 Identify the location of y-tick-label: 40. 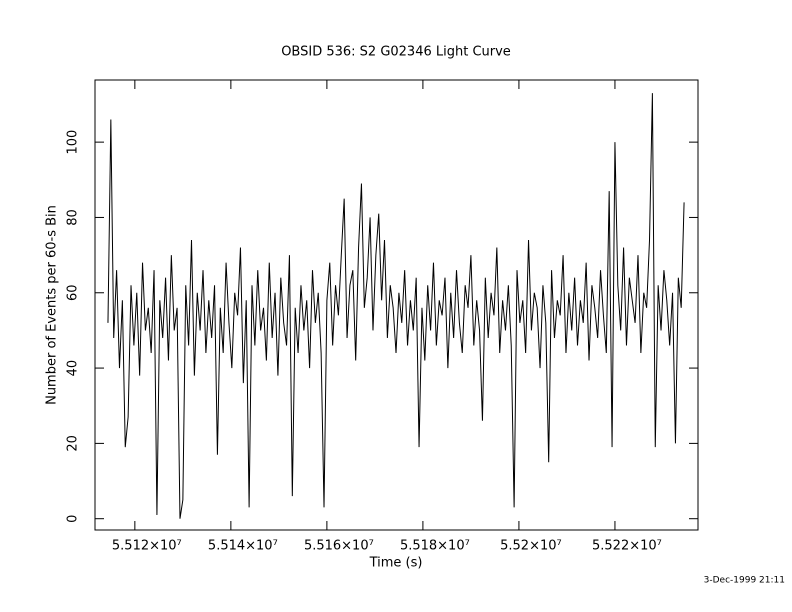
(73, 368).